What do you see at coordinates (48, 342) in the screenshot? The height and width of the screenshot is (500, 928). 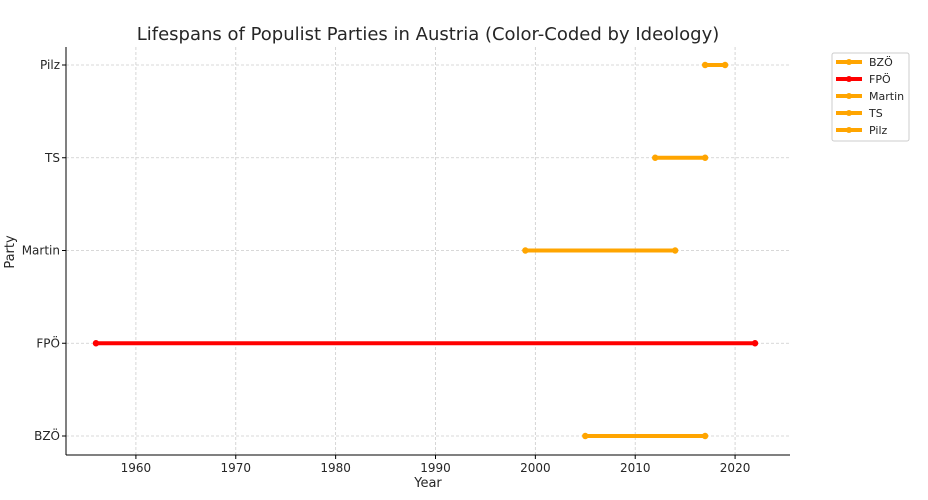 I see `y-tick-label: FPÖ` at bounding box center [48, 342].